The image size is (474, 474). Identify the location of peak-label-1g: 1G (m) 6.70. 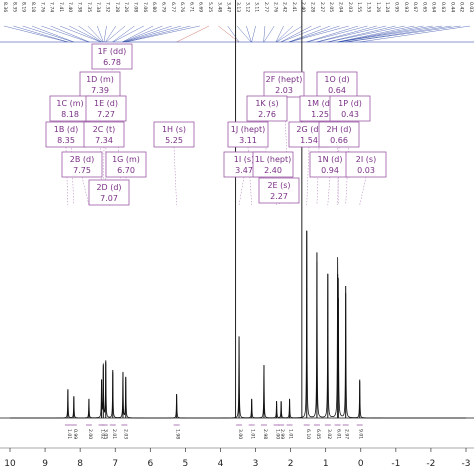
(126, 178).